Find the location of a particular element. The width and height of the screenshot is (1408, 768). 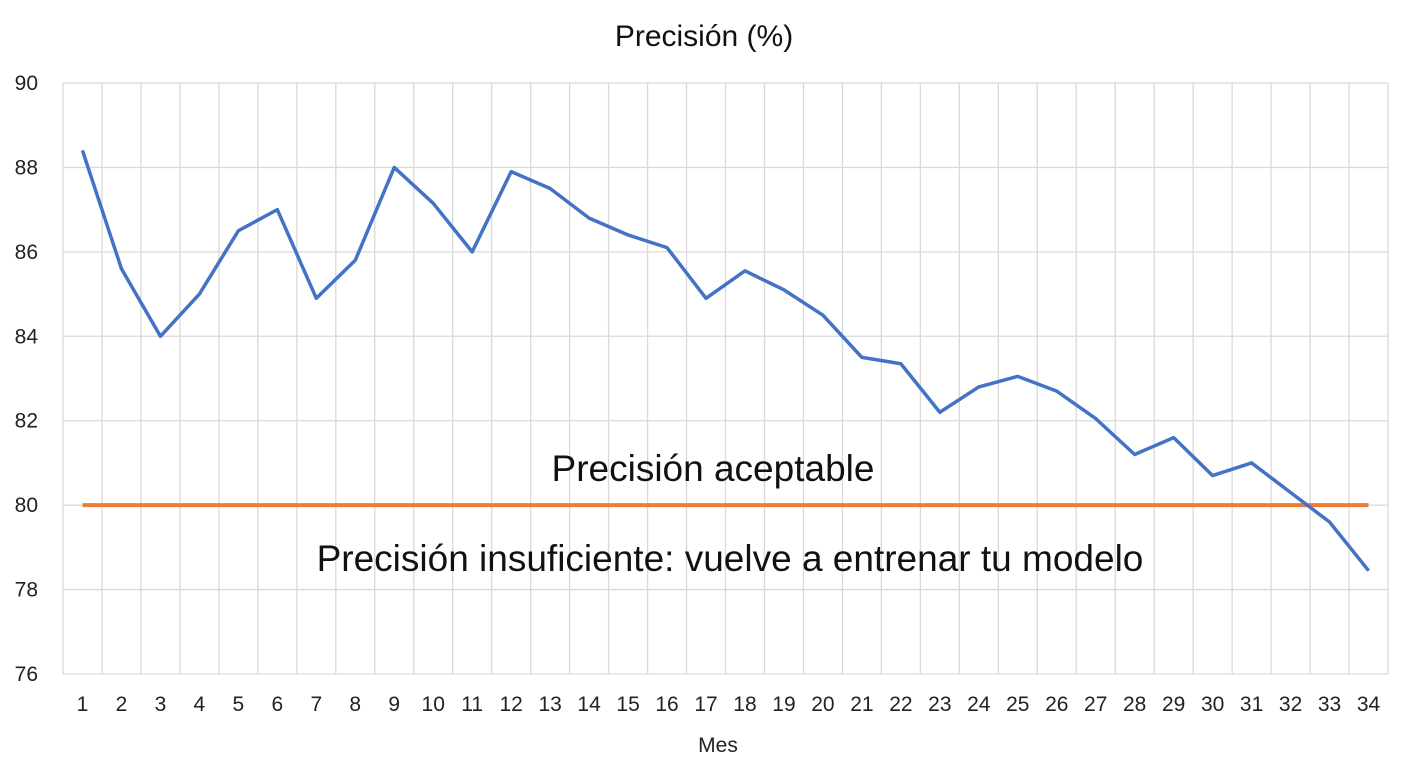

y-tick-label: 76 is located at coordinates (26, 674).